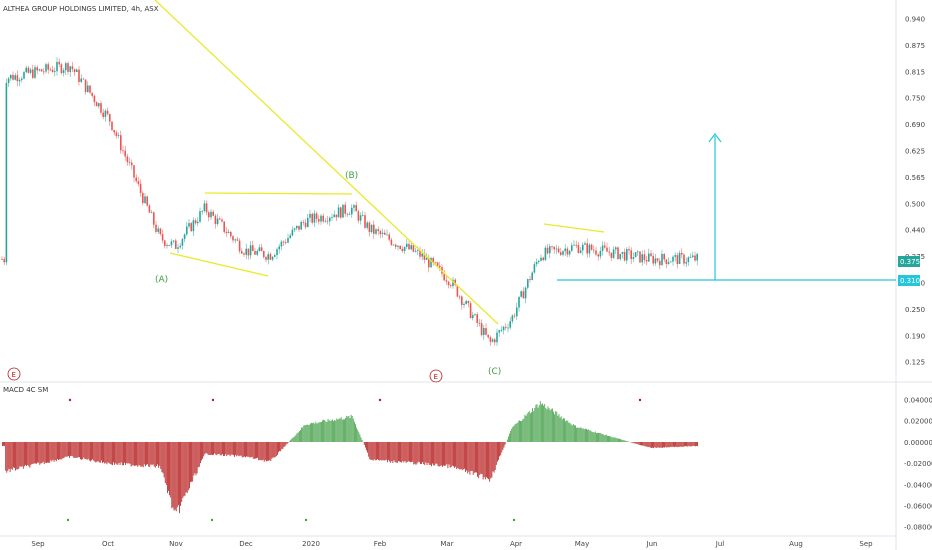 This screenshot has width=932, height=550. What do you see at coordinates (14, 374) in the screenshot?
I see `event-marker-1: E` at bounding box center [14, 374].